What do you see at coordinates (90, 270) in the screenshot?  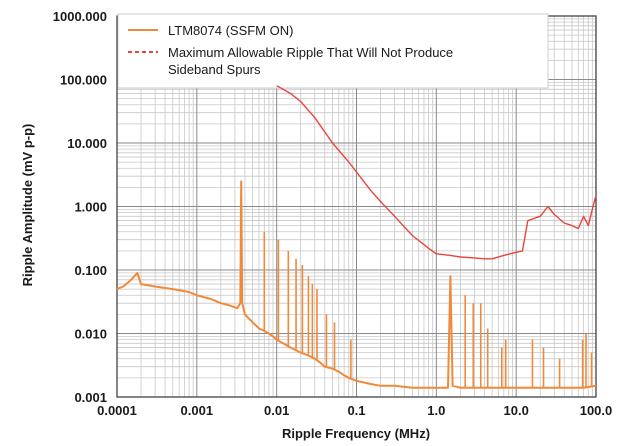 I see `y-tick-label: 0.100` at bounding box center [90, 270].